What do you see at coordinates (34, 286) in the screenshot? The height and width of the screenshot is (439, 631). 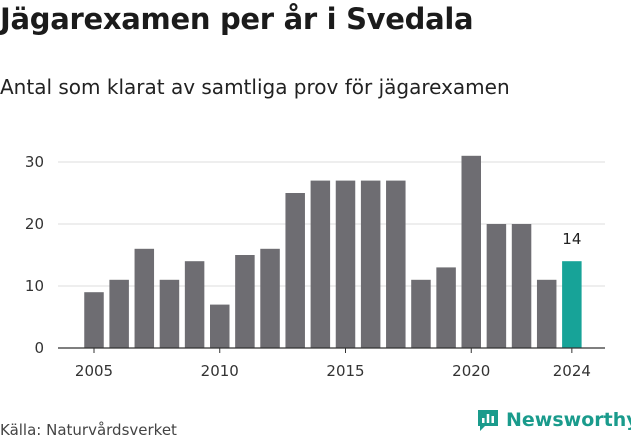 I see `y-tick-label-10: 10` at bounding box center [34, 286].